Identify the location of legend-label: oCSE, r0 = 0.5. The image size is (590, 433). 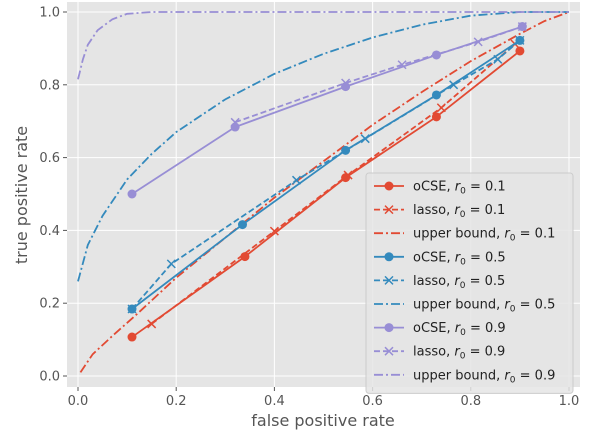
(459, 258).